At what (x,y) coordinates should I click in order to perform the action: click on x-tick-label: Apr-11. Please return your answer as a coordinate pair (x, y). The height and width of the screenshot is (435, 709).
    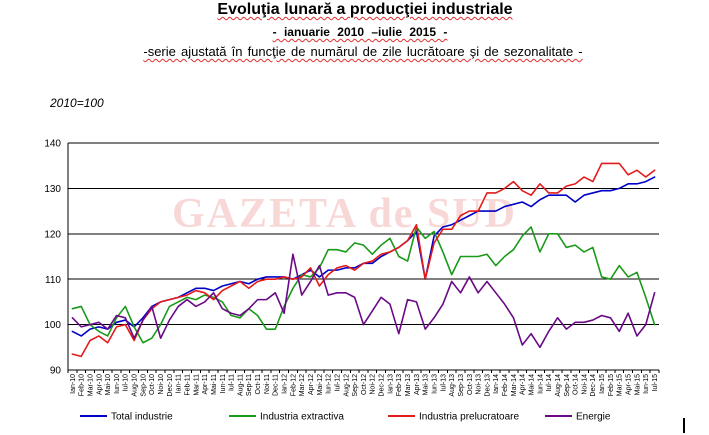
    Looking at the image, I should click on (205, 384).